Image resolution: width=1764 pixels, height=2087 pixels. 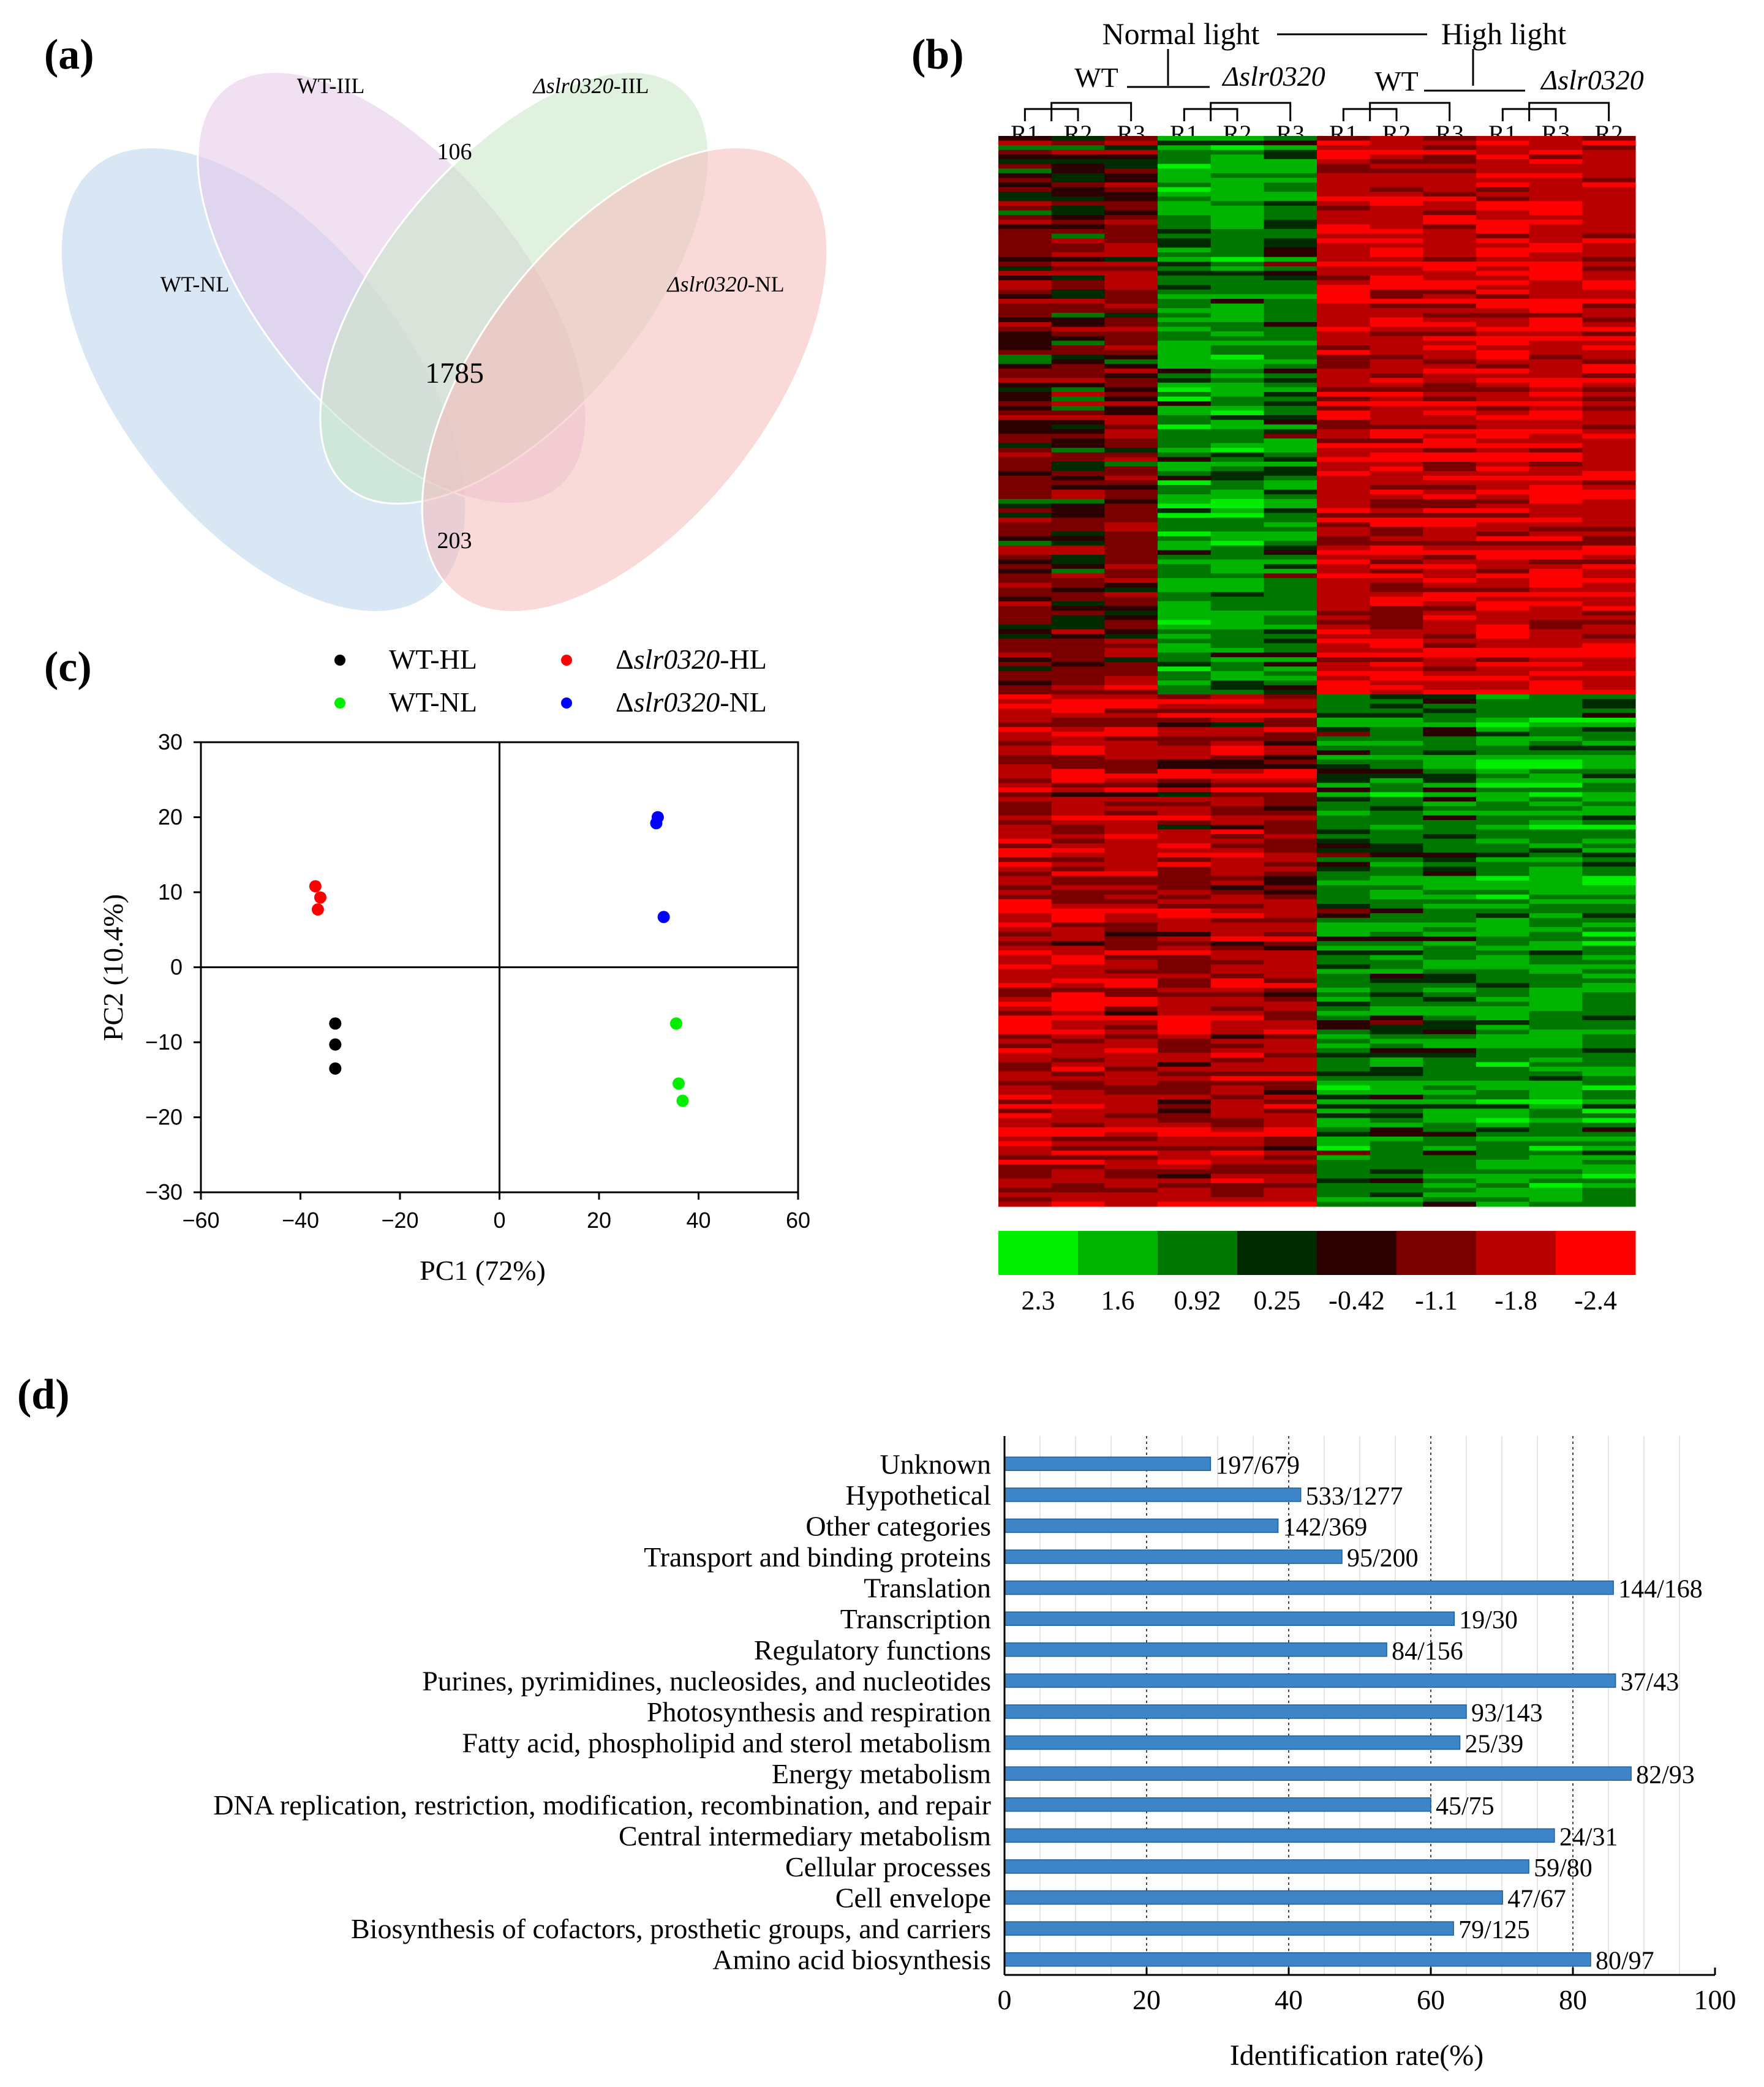 What do you see at coordinates (1258, 1465) in the screenshot?
I see `bar-value-label: 197/679` at bounding box center [1258, 1465].